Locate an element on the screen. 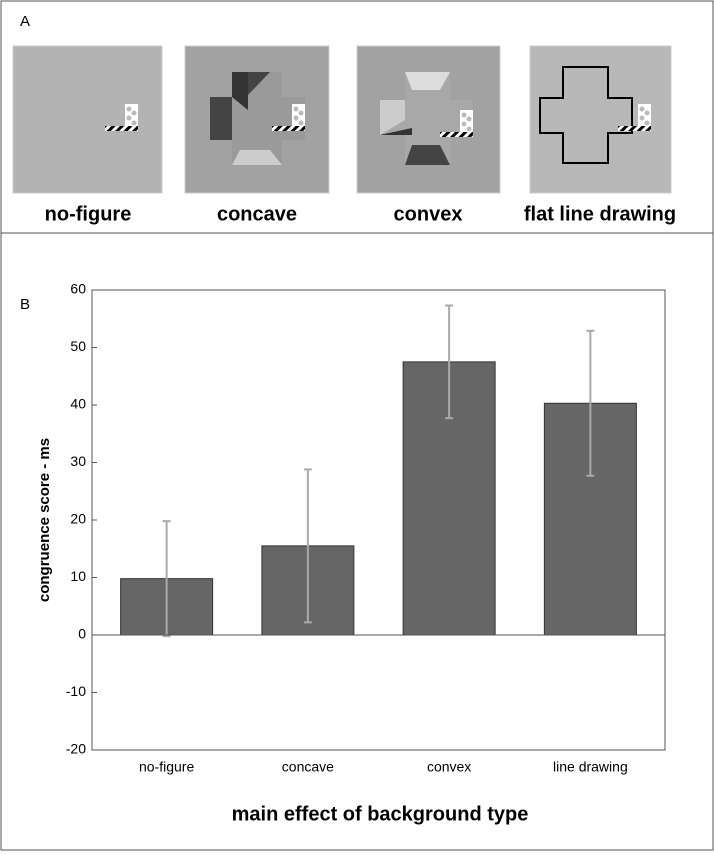  x-axis-title: main effect of background type is located at coordinates (380, 814).